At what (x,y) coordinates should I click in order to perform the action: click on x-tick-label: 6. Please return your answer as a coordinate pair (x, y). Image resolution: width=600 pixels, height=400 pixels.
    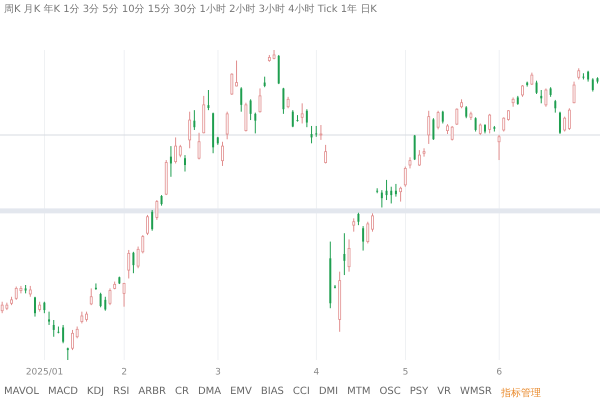
    Looking at the image, I should click on (499, 372).